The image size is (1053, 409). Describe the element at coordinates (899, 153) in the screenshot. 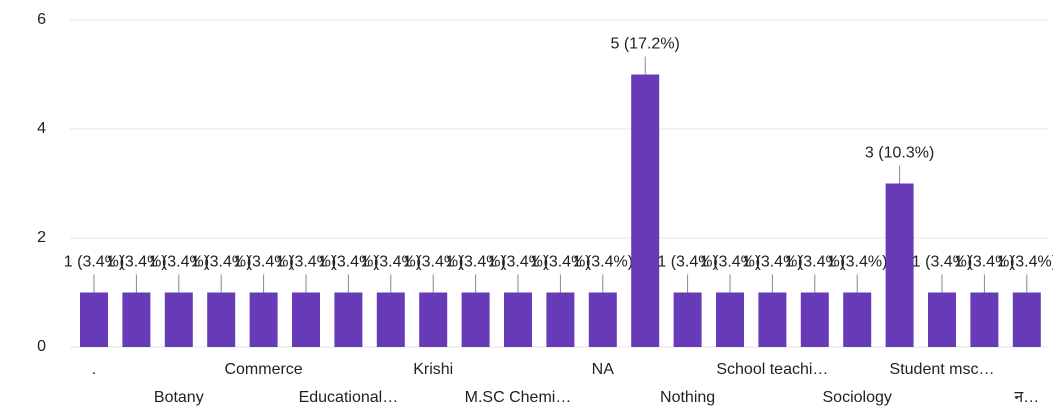

I see `data-label: 3 (10.3%)` at that location.